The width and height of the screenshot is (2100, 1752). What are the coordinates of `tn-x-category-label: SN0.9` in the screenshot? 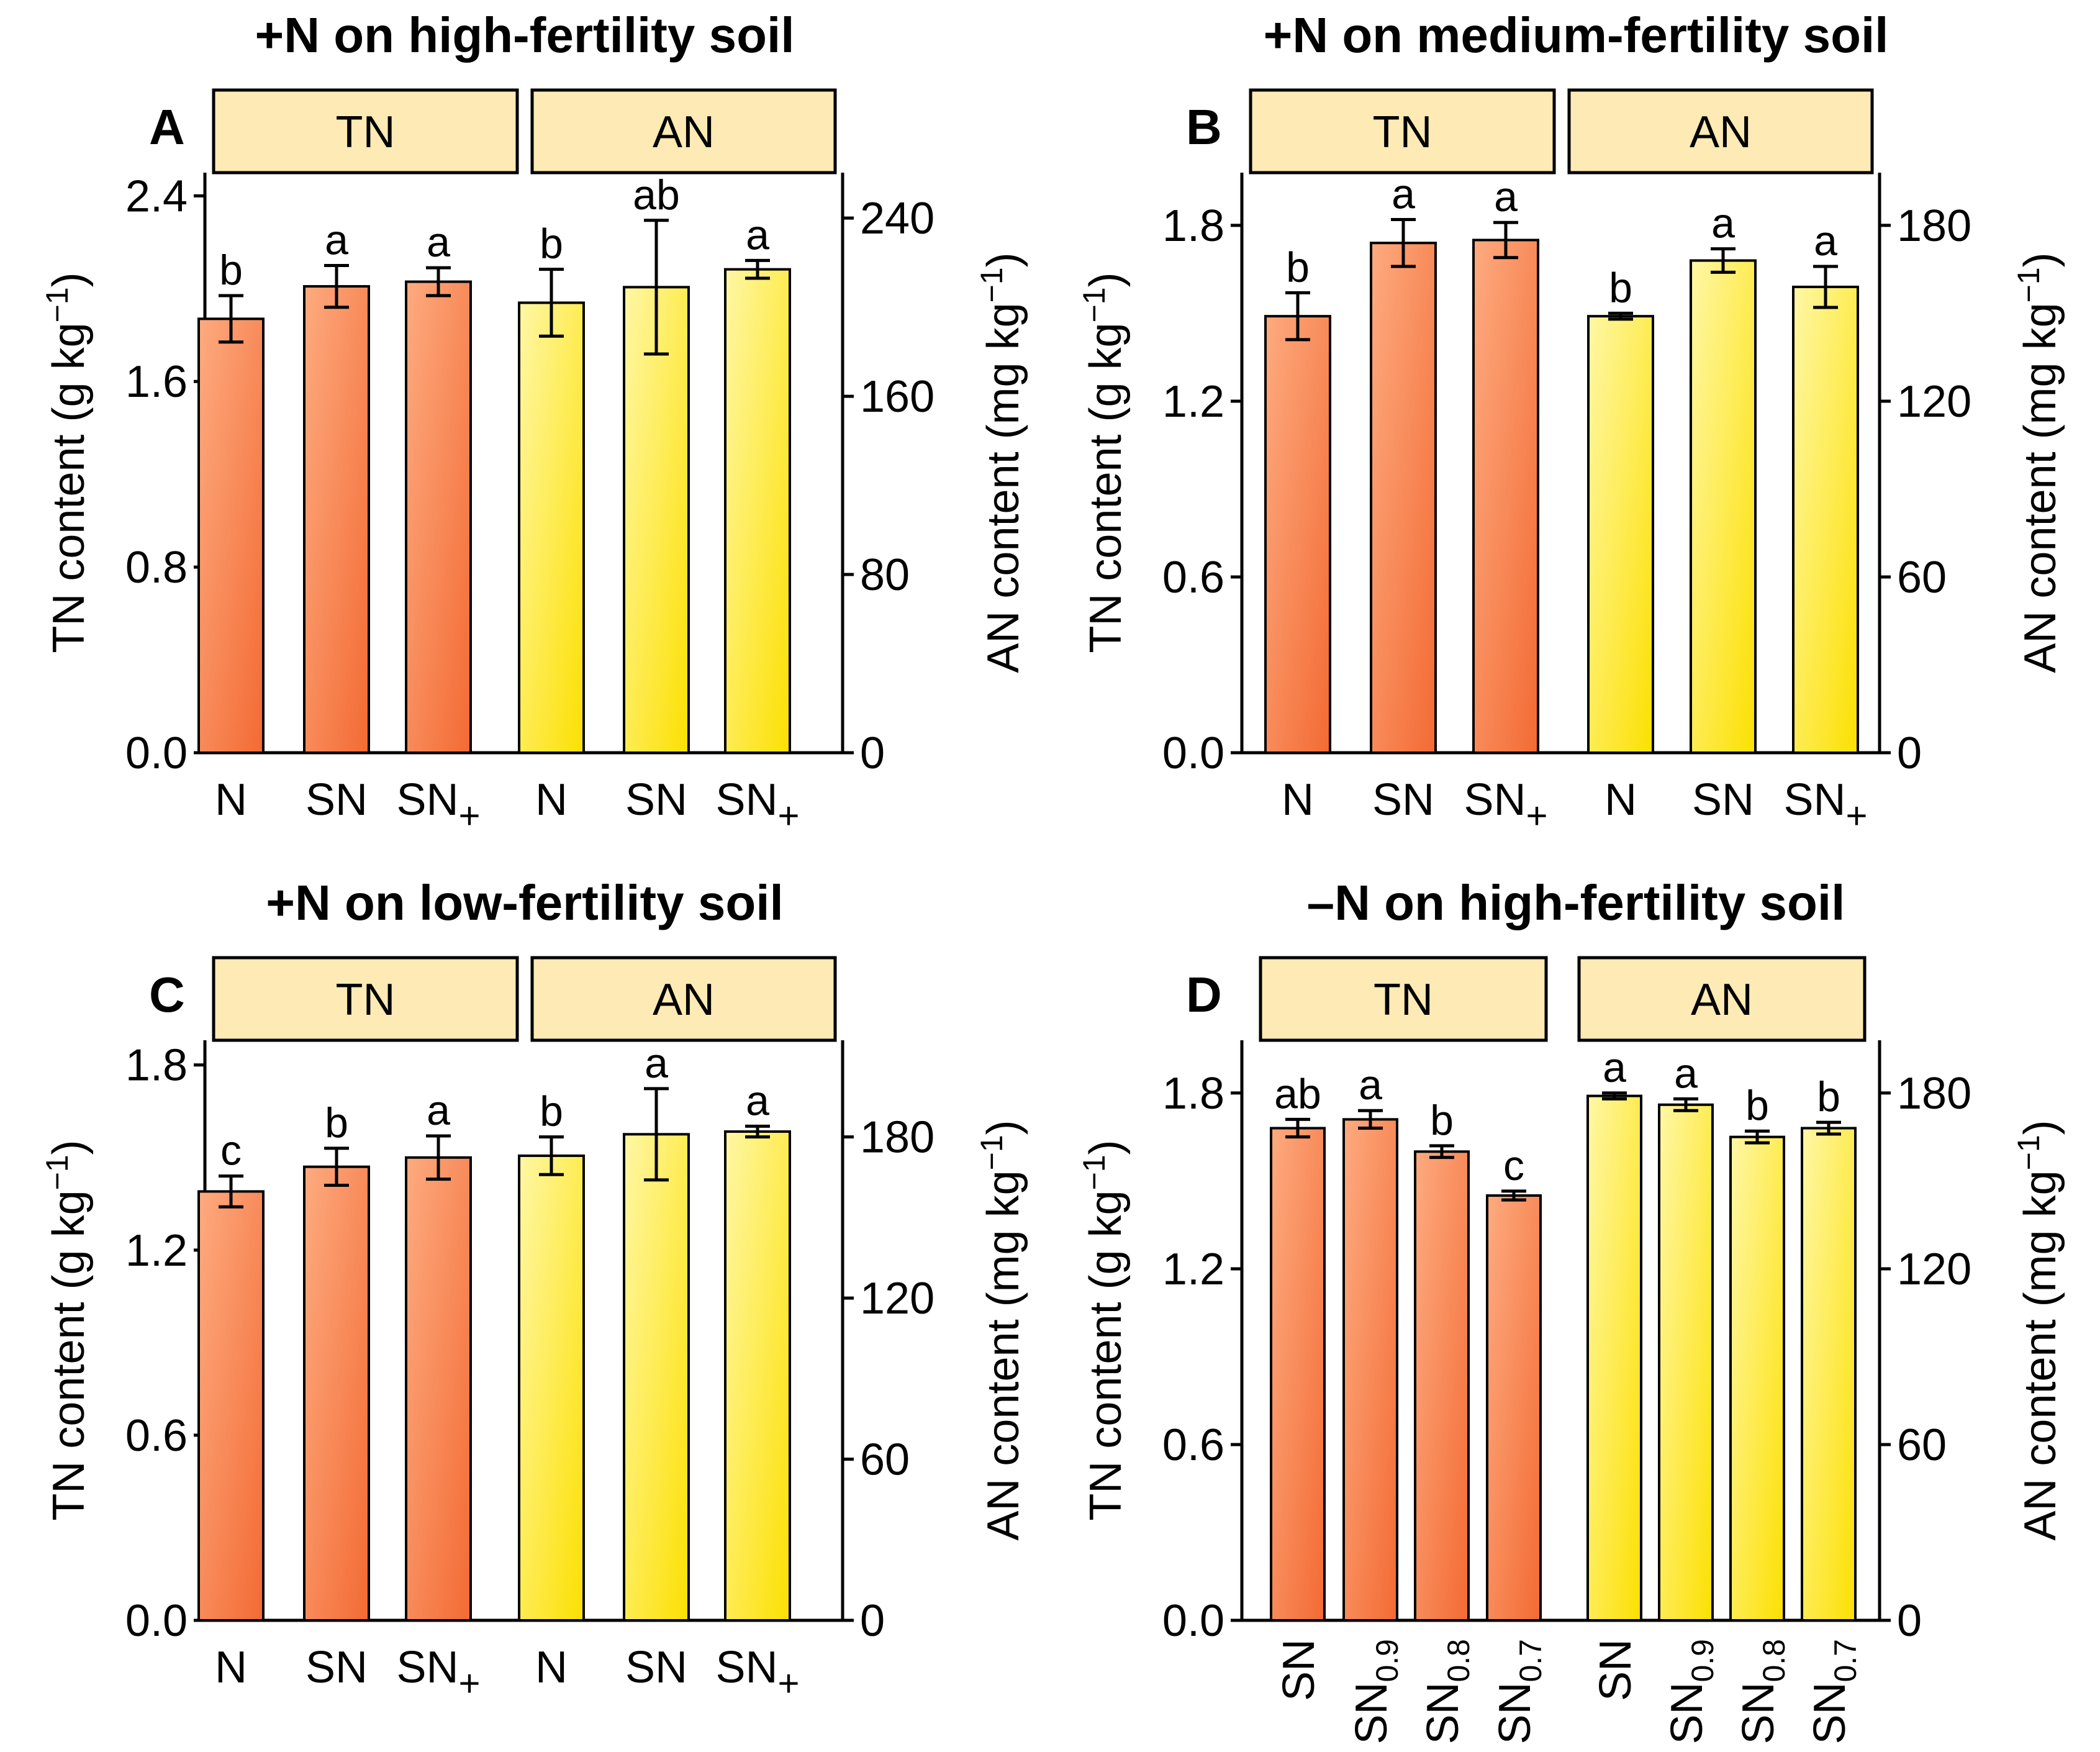 It's located at (1376, 1692).